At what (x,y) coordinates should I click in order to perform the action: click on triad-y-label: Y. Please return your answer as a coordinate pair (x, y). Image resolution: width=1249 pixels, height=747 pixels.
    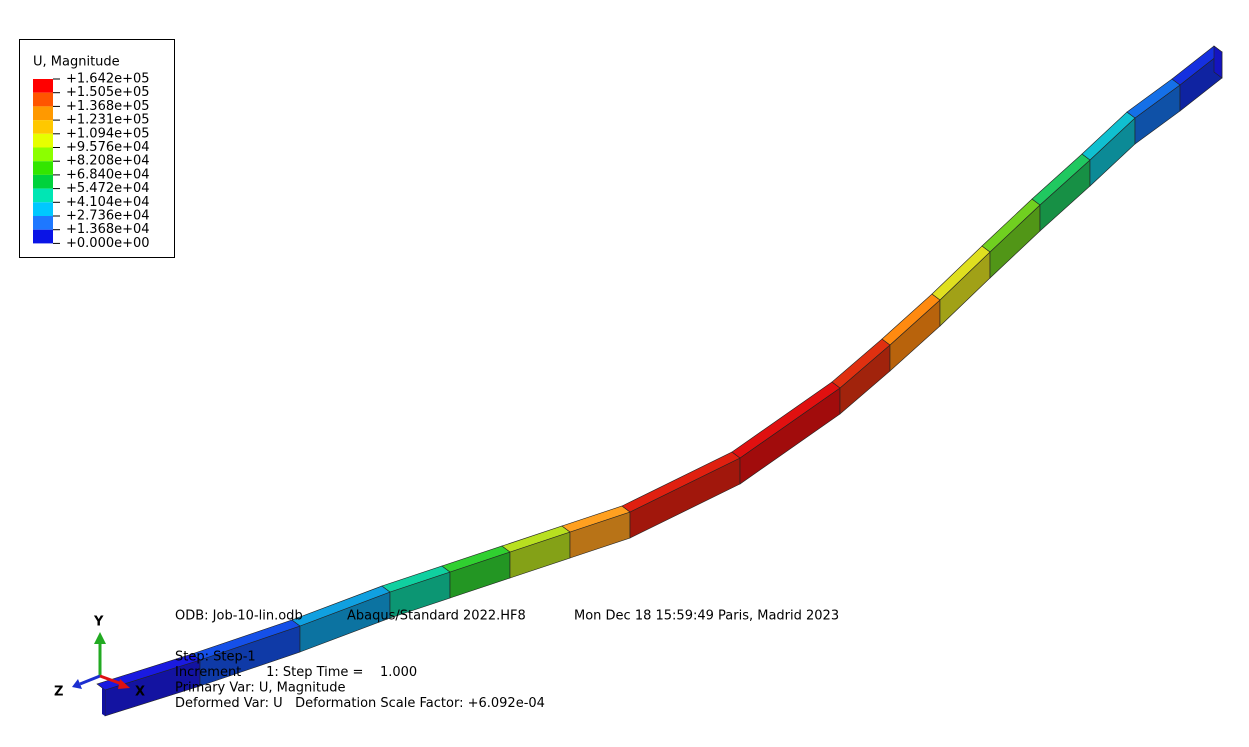
    Looking at the image, I should click on (98, 622).